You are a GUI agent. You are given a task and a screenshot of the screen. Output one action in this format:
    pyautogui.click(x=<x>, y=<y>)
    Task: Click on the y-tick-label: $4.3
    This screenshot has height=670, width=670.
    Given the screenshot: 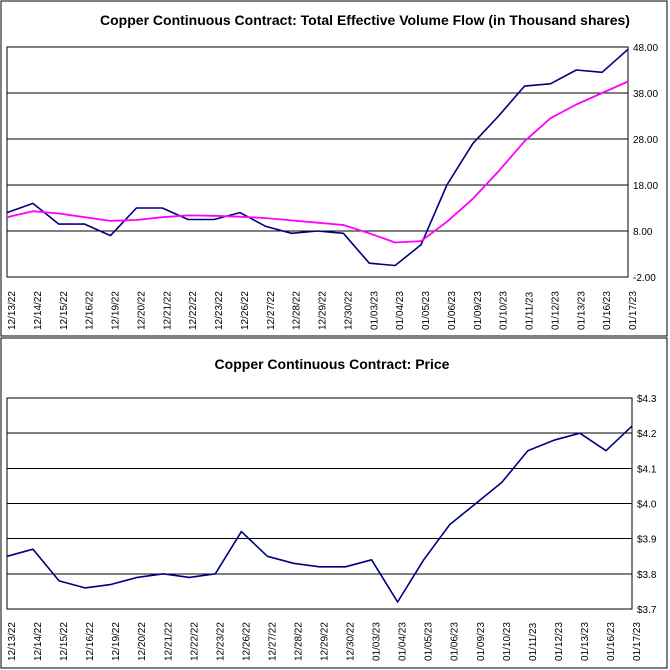 What is the action you would take?
    pyautogui.click(x=647, y=399)
    